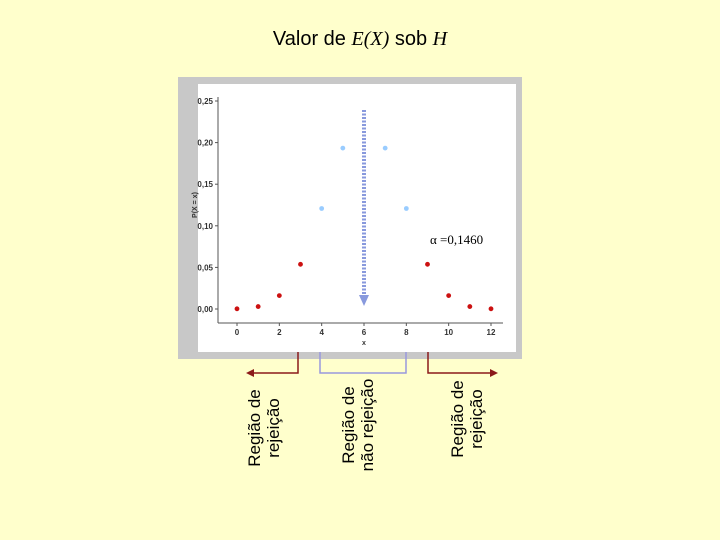 The image size is (720, 540). What do you see at coordinates (205, 184) in the screenshot?
I see `y-tick-label: 0,15` at bounding box center [205, 184].